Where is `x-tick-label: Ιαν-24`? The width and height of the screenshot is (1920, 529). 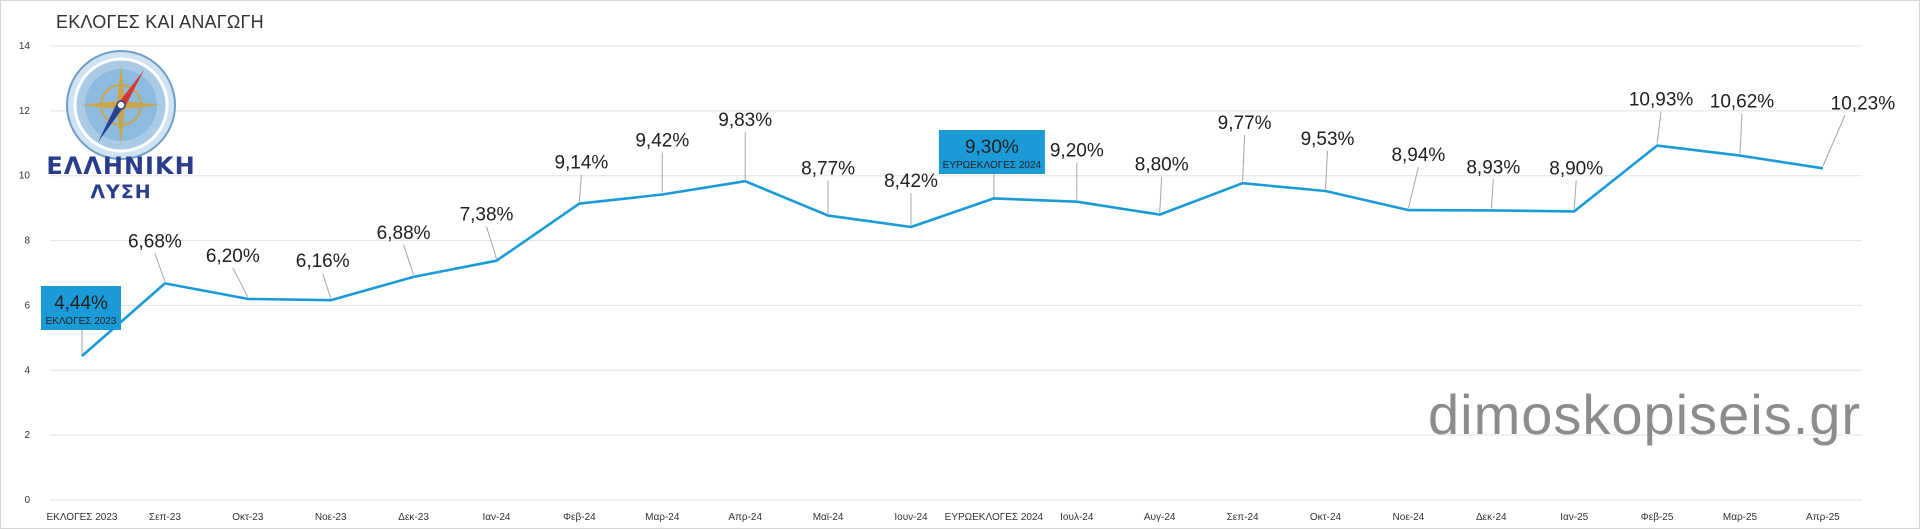 x-tick-label: Ιαν-24 is located at coordinates (496, 517).